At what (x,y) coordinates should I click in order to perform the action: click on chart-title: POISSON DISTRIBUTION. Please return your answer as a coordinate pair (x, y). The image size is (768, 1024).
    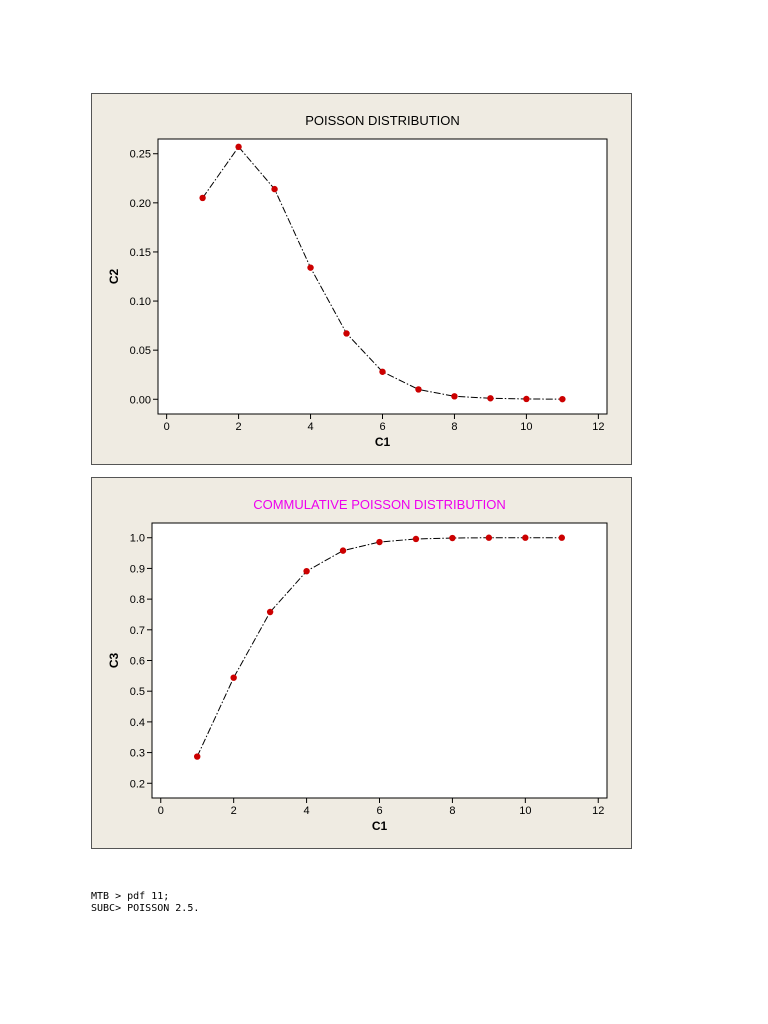
    Looking at the image, I should click on (382, 120).